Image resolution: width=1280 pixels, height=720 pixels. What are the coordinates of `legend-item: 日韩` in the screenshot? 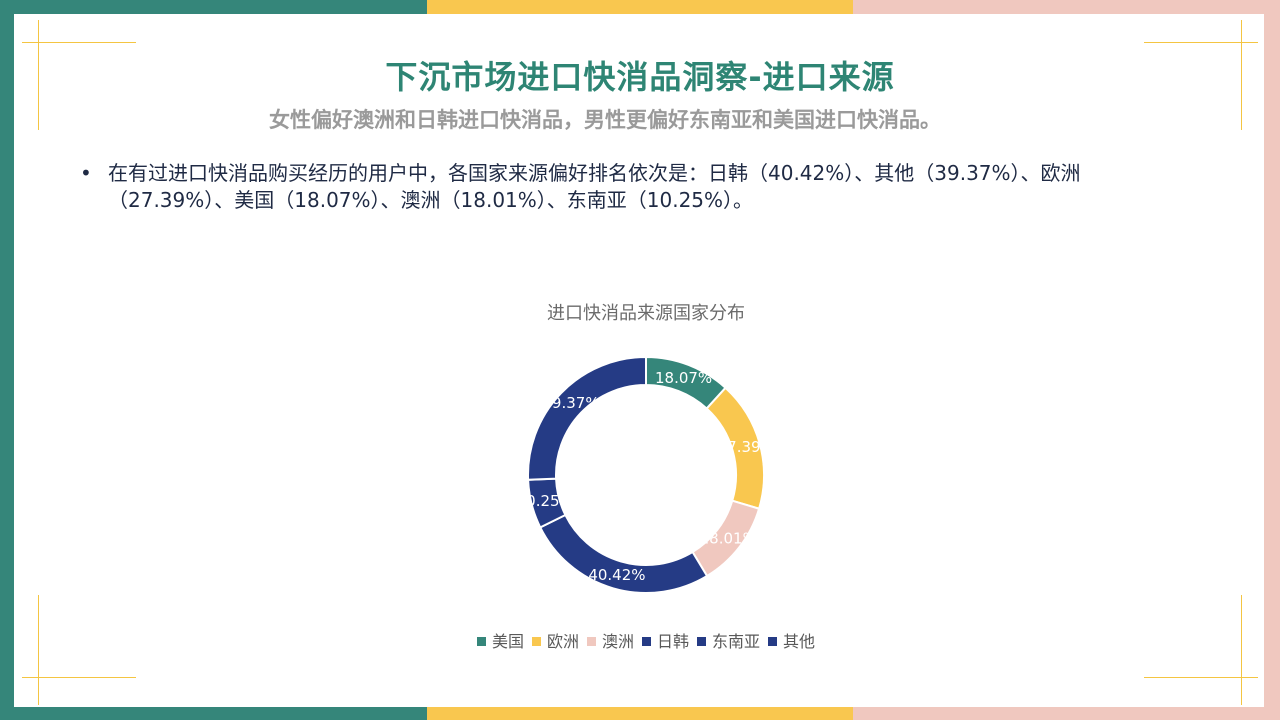 It's located at (665, 640).